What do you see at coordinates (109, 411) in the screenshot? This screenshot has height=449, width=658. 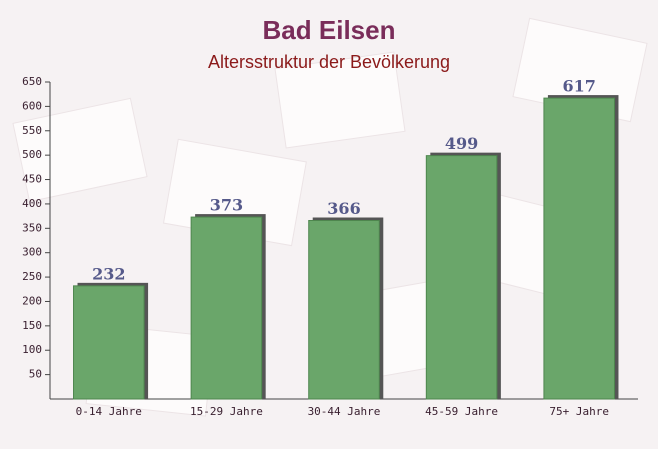 I see `x-tick-label: 0-14 Jahre` at bounding box center [109, 411].